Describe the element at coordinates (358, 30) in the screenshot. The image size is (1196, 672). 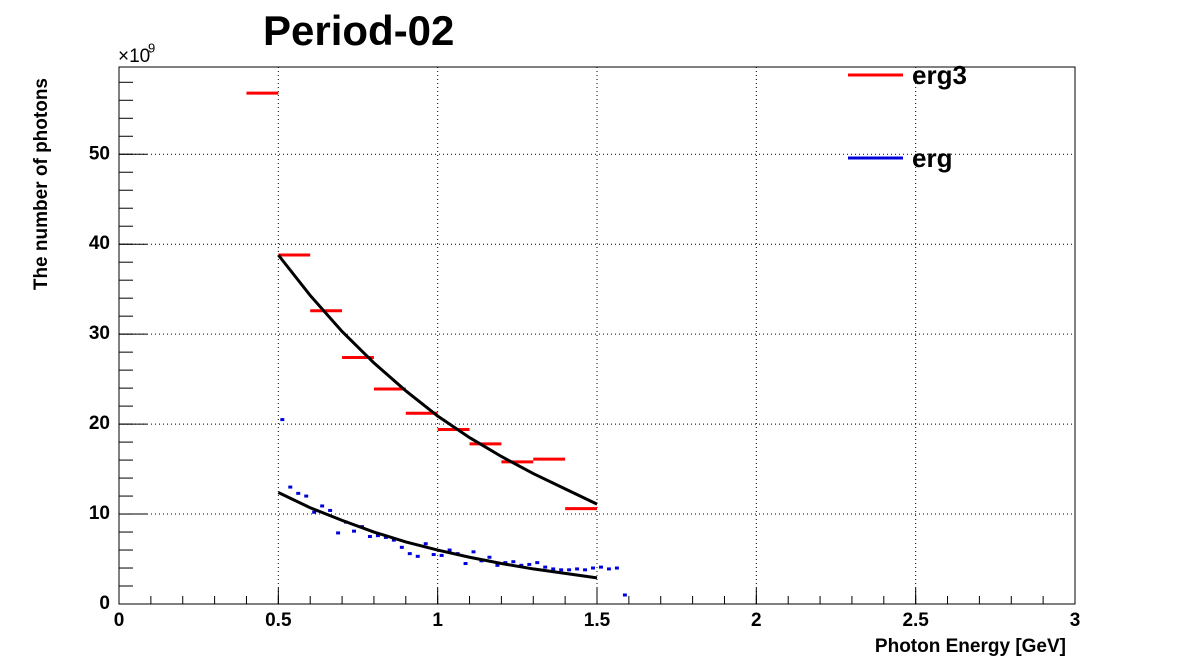
I see `chart-title: Period-02` at that location.